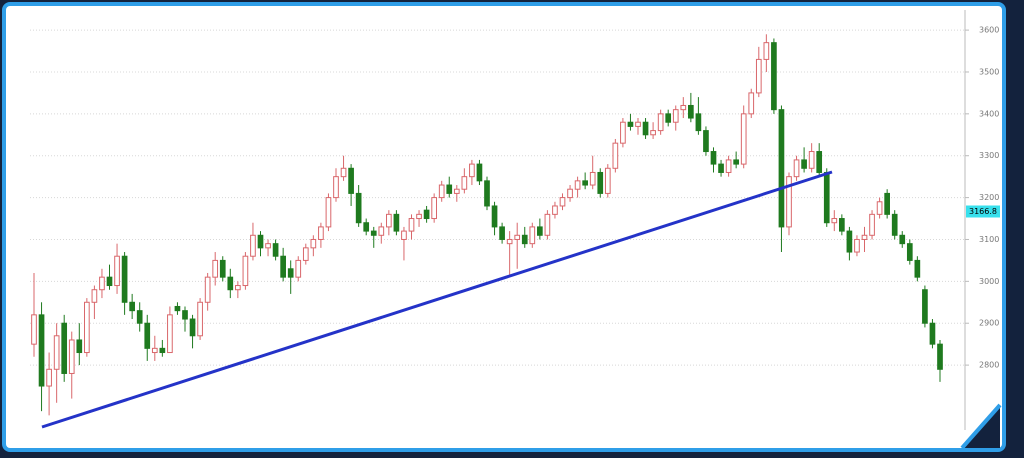 The image size is (1024, 458). Describe the element at coordinates (989, 323) in the screenshot. I see `y-tick-label: 2900` at that location.